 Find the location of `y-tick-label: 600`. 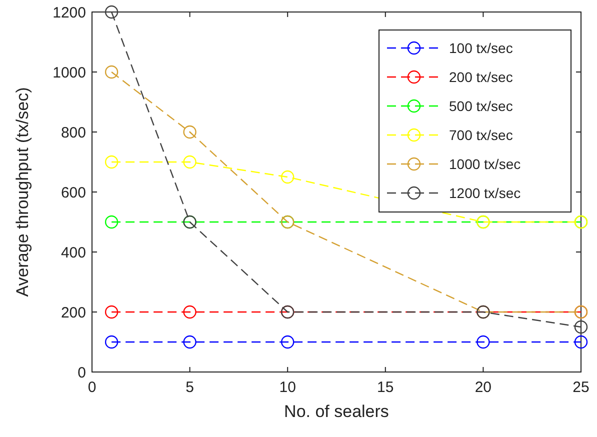

y-tick-label: 600 is located at coordinates (73, 193).